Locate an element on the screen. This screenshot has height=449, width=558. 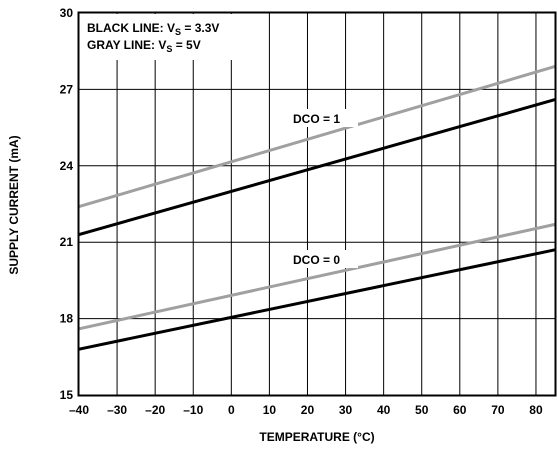
annotation-dco0-bg is located at coordinates (324, 259).